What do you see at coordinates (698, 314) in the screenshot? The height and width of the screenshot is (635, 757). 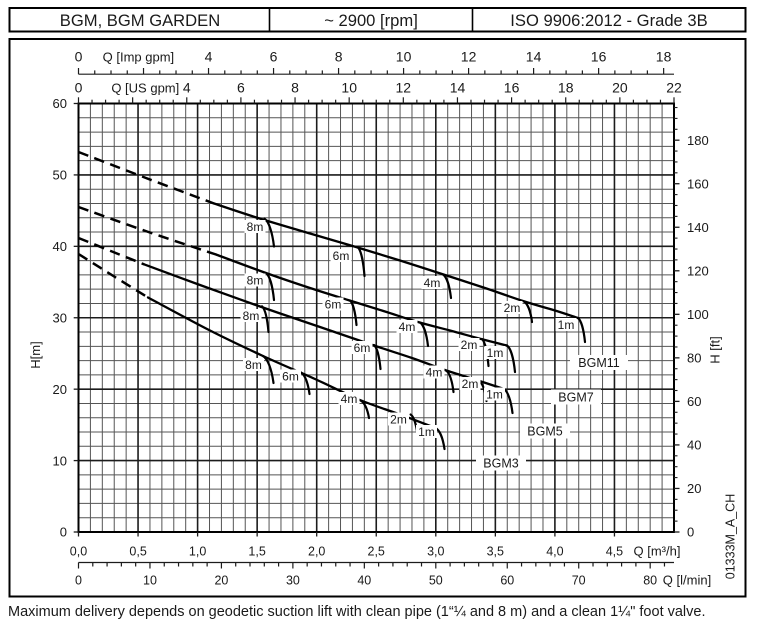 I see `svg-text: 100` at bounding box center [698, 314].